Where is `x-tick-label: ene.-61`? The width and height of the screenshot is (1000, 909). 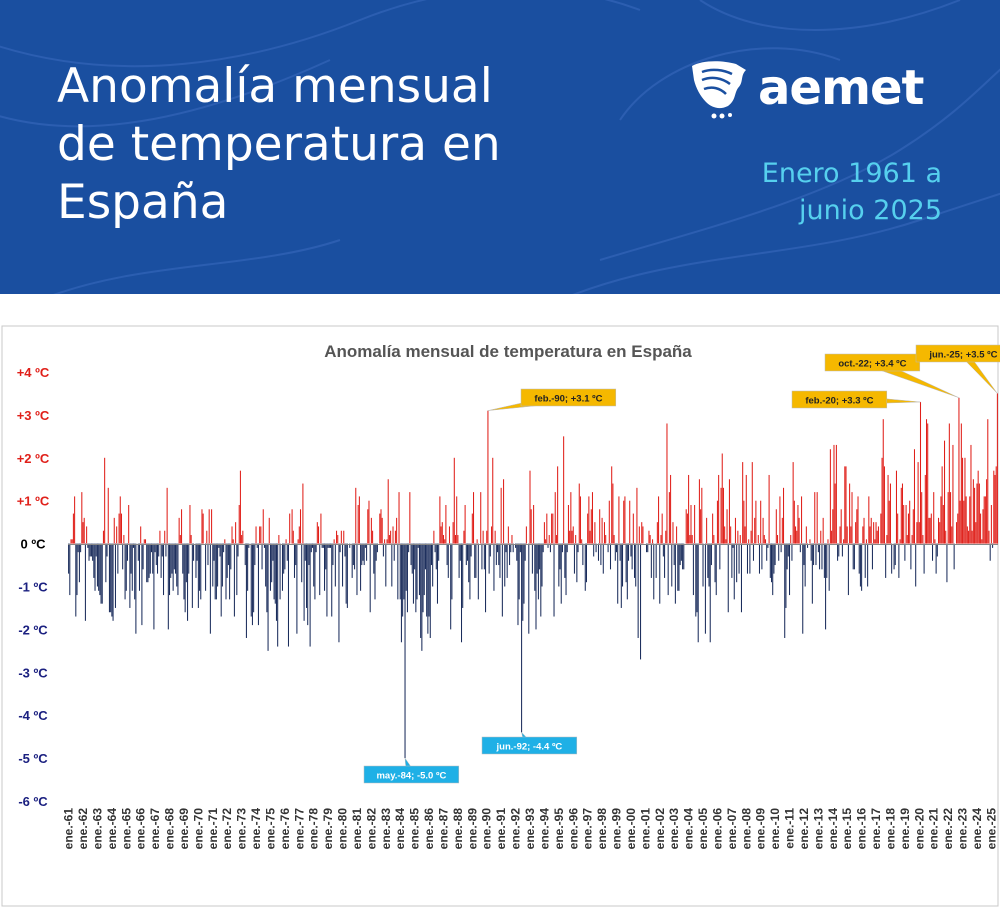 x-tick-label: ene.-61 is located at coordinates (69, 829).